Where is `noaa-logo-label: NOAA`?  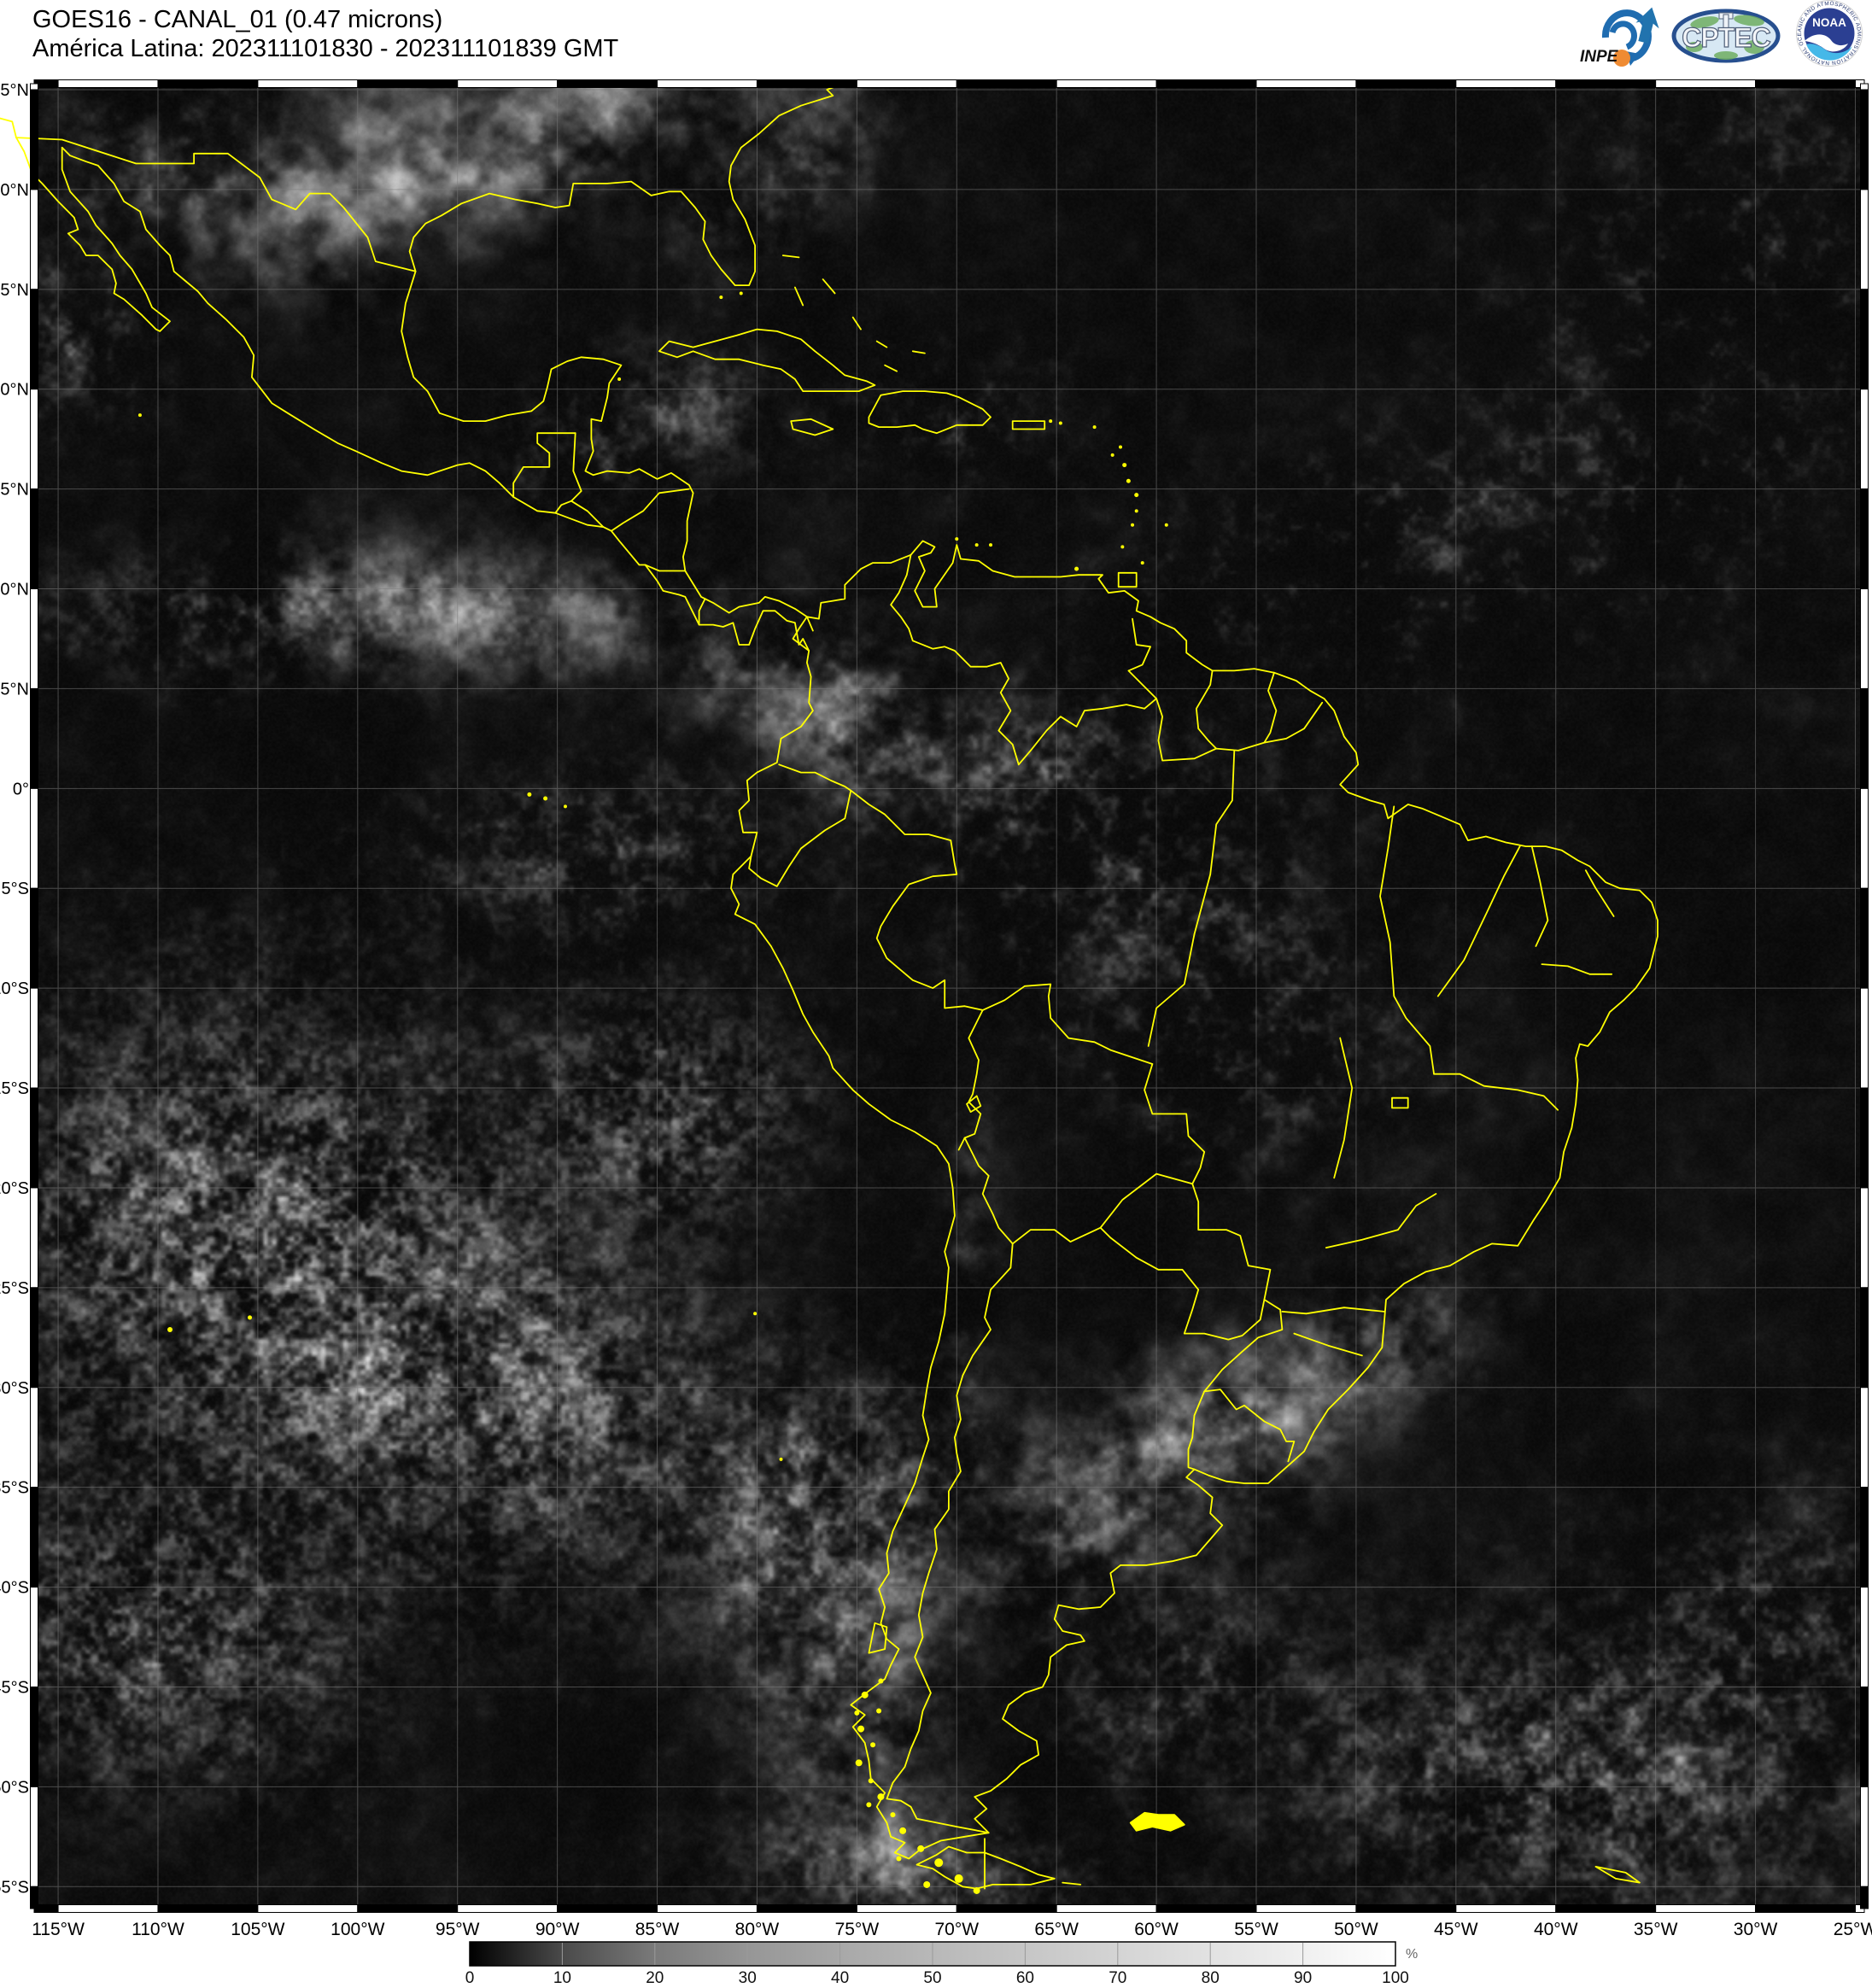 noaa-logo-label: NOAA is located at coordinates (1829, 22).